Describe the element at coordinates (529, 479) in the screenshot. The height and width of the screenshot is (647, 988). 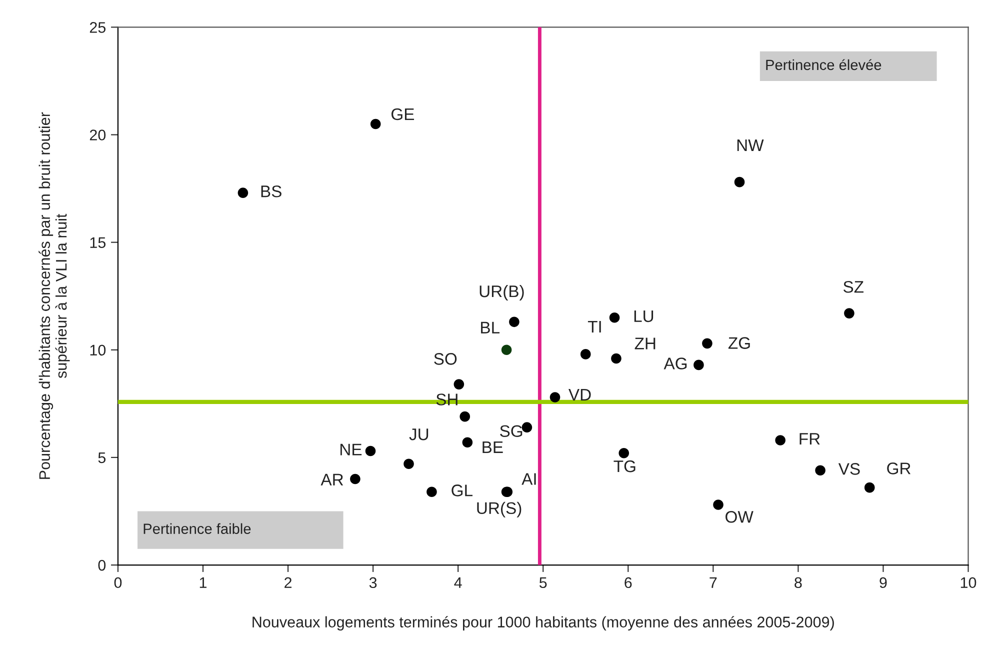
I see `annotation: AI` at that location.